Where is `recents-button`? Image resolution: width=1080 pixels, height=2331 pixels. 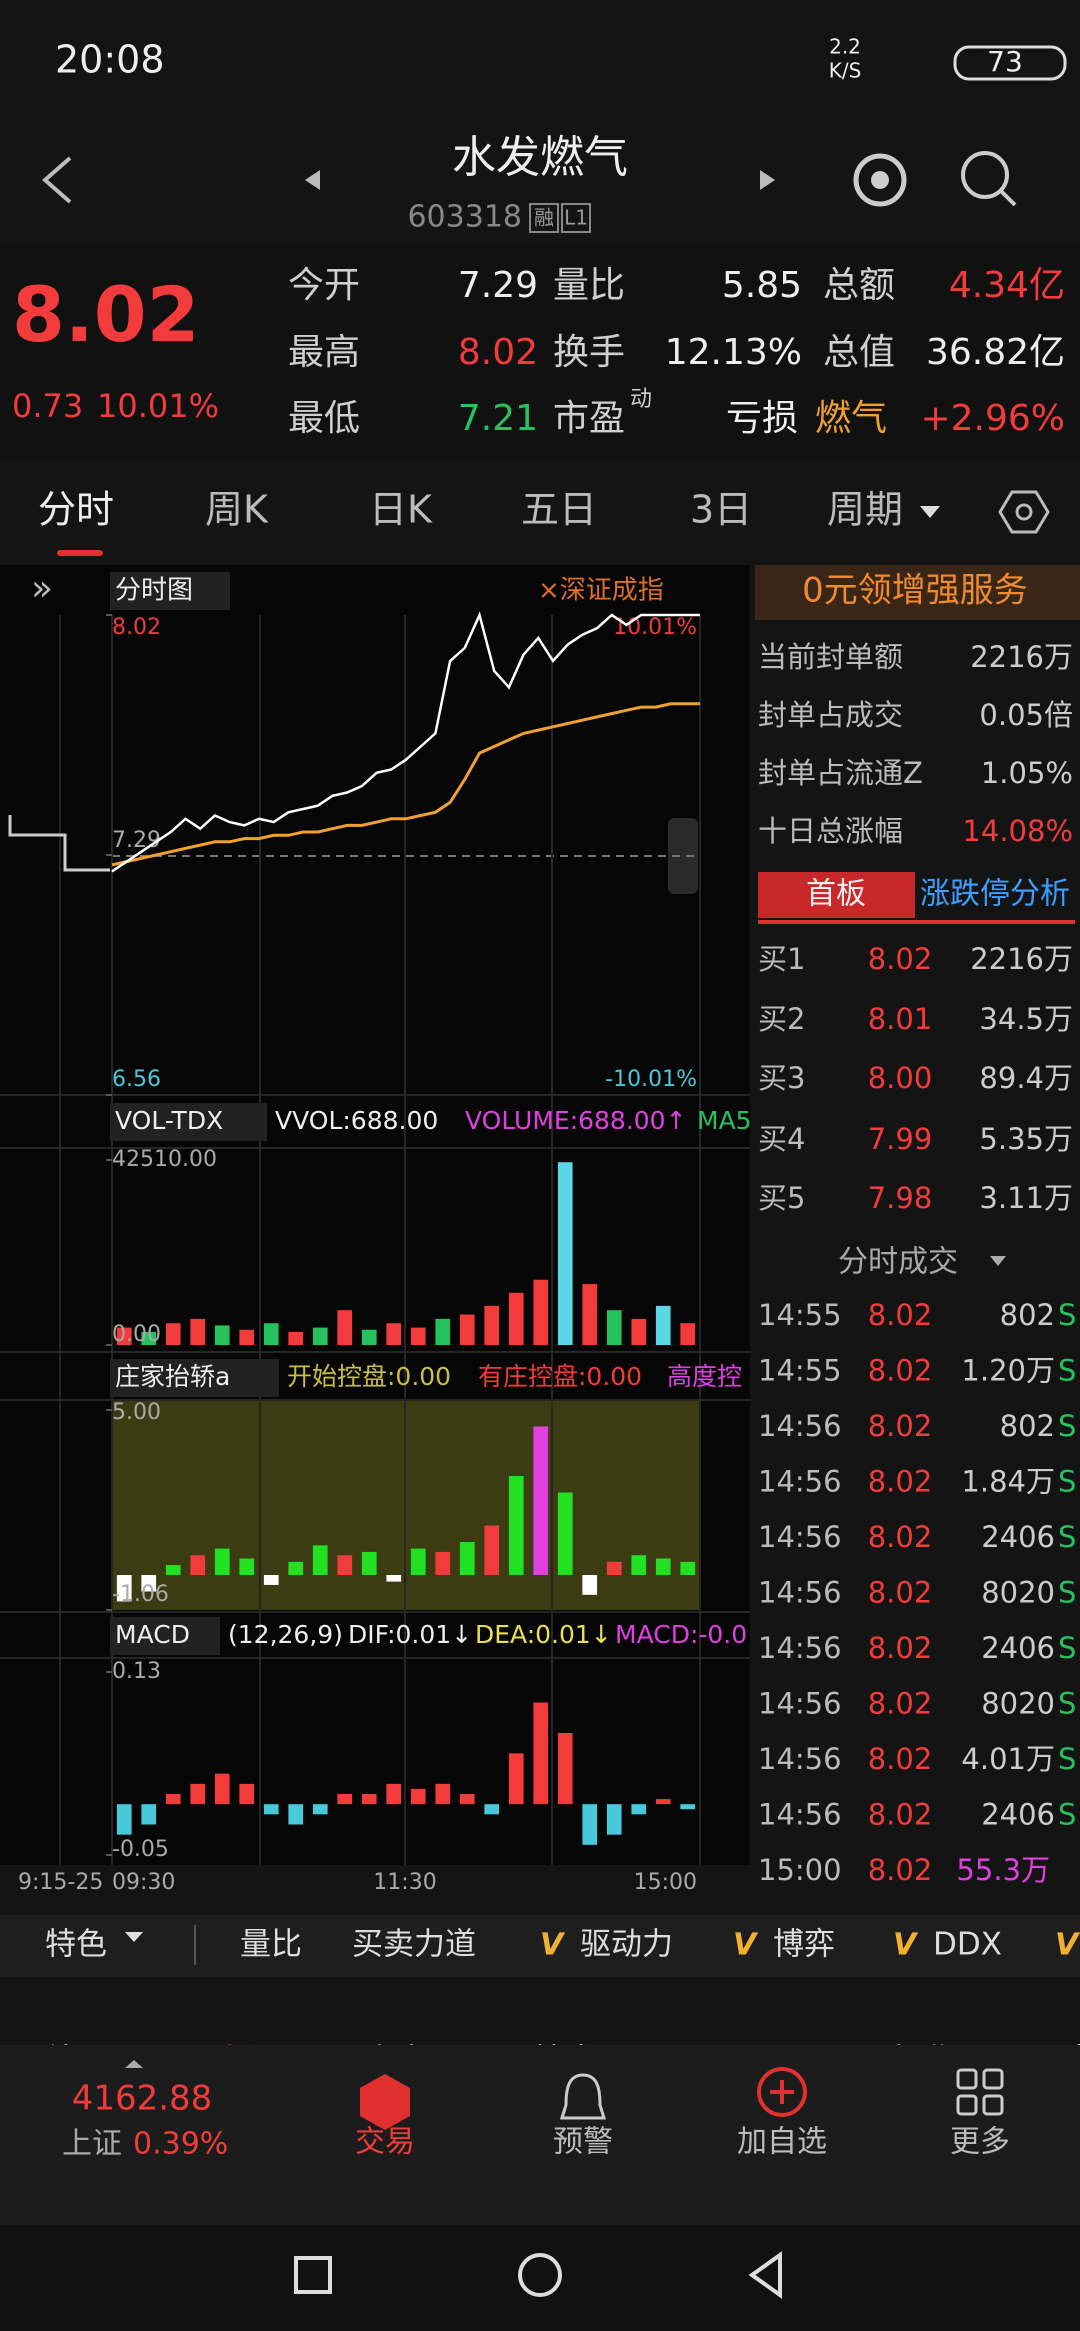 recents-button is located at coordinates (313, 2275).